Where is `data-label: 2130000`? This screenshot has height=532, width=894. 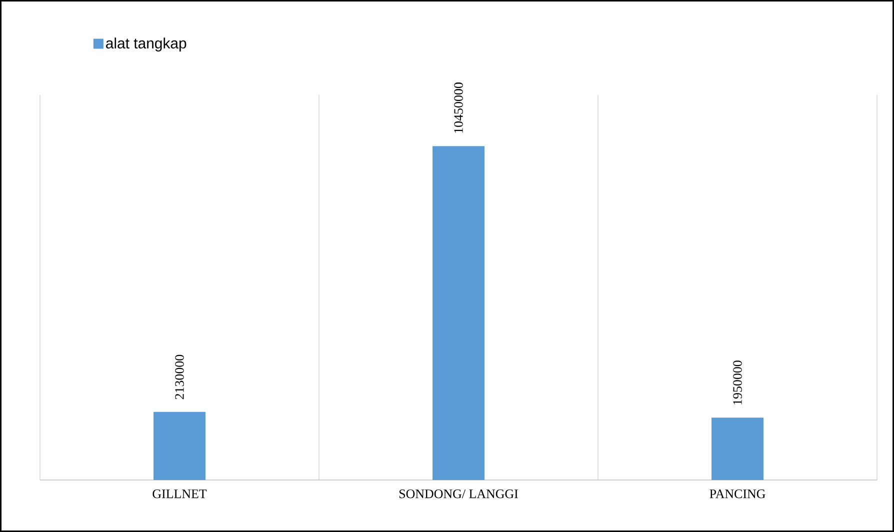
data-label: 2130000 is located at coordinates (179, 377).